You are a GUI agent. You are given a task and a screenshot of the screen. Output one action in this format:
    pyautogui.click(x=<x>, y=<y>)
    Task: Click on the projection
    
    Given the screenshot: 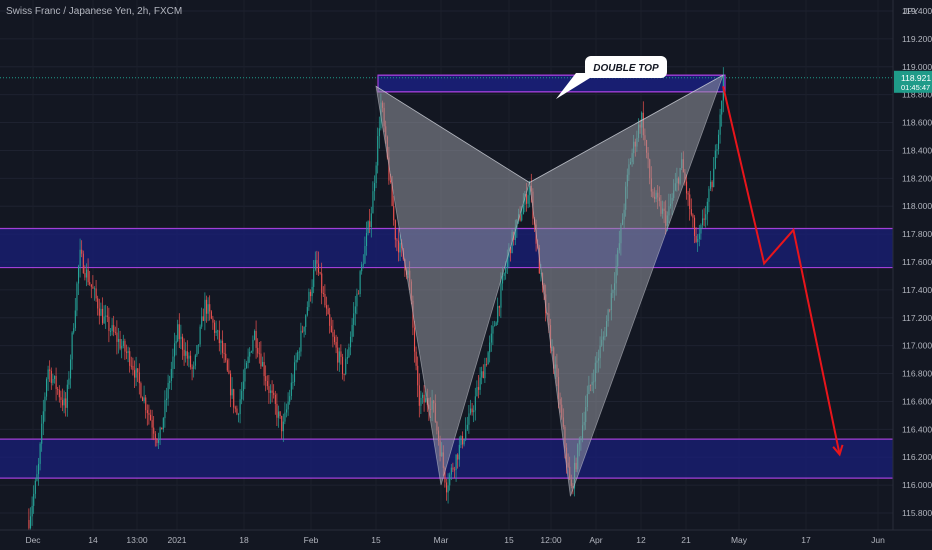 What is the action you would take?
    pyautogui.click(x=783, y=271)
    